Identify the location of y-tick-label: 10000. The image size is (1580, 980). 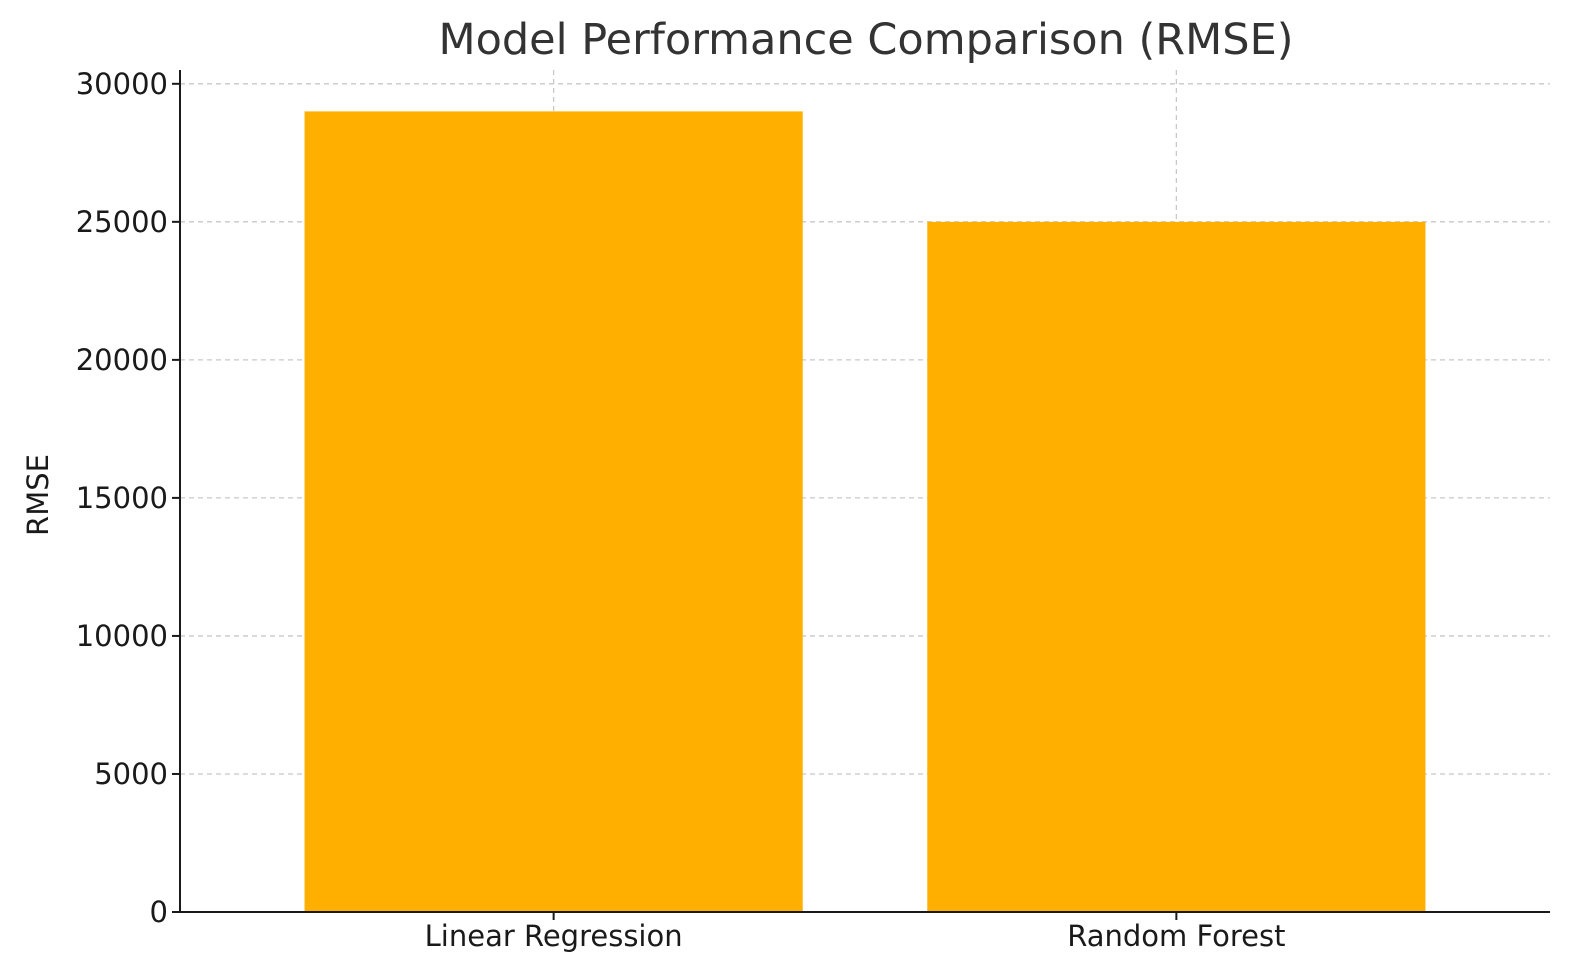
(122, 636).